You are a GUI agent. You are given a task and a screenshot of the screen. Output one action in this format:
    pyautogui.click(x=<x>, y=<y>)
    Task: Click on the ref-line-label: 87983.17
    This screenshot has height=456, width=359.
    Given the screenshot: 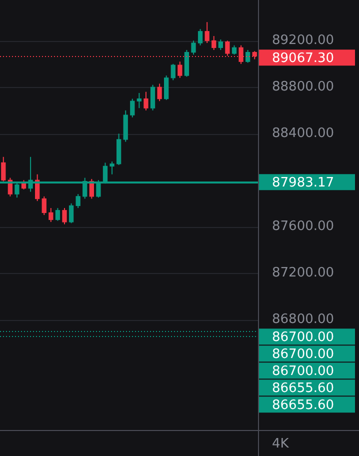 What is the action you would take?
    pyautogui.click(x=303, y=182)
    